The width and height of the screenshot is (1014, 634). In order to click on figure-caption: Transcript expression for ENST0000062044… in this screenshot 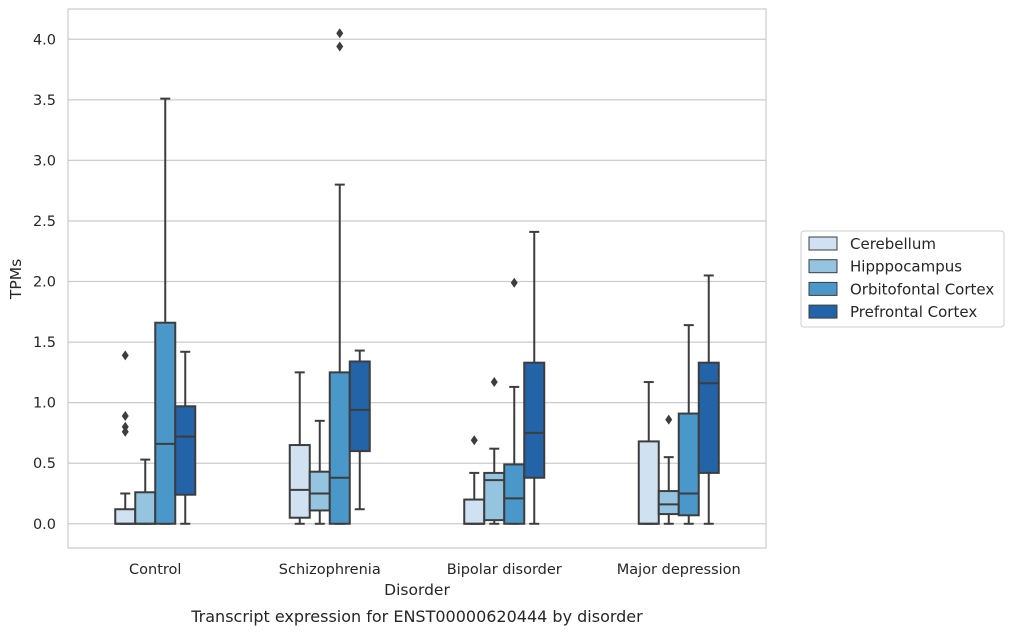, I will do `click(416, 616)`.